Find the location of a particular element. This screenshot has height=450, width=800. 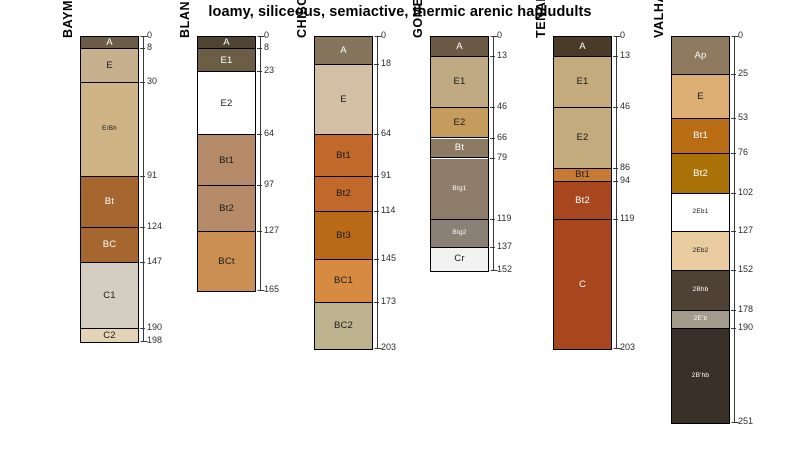

horizon-E1: E1 is located at coordinates (582, 82).